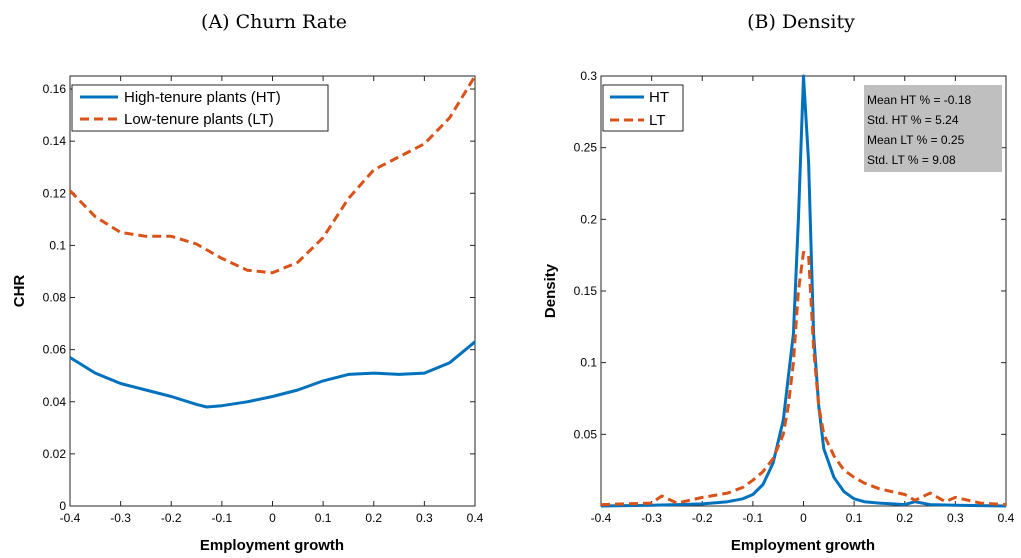 This screenshot has height=558, width=1021. Describe the element at coordinates (55, 141) in the screenshot. I see `y-tick-label: 0.14` at that location.